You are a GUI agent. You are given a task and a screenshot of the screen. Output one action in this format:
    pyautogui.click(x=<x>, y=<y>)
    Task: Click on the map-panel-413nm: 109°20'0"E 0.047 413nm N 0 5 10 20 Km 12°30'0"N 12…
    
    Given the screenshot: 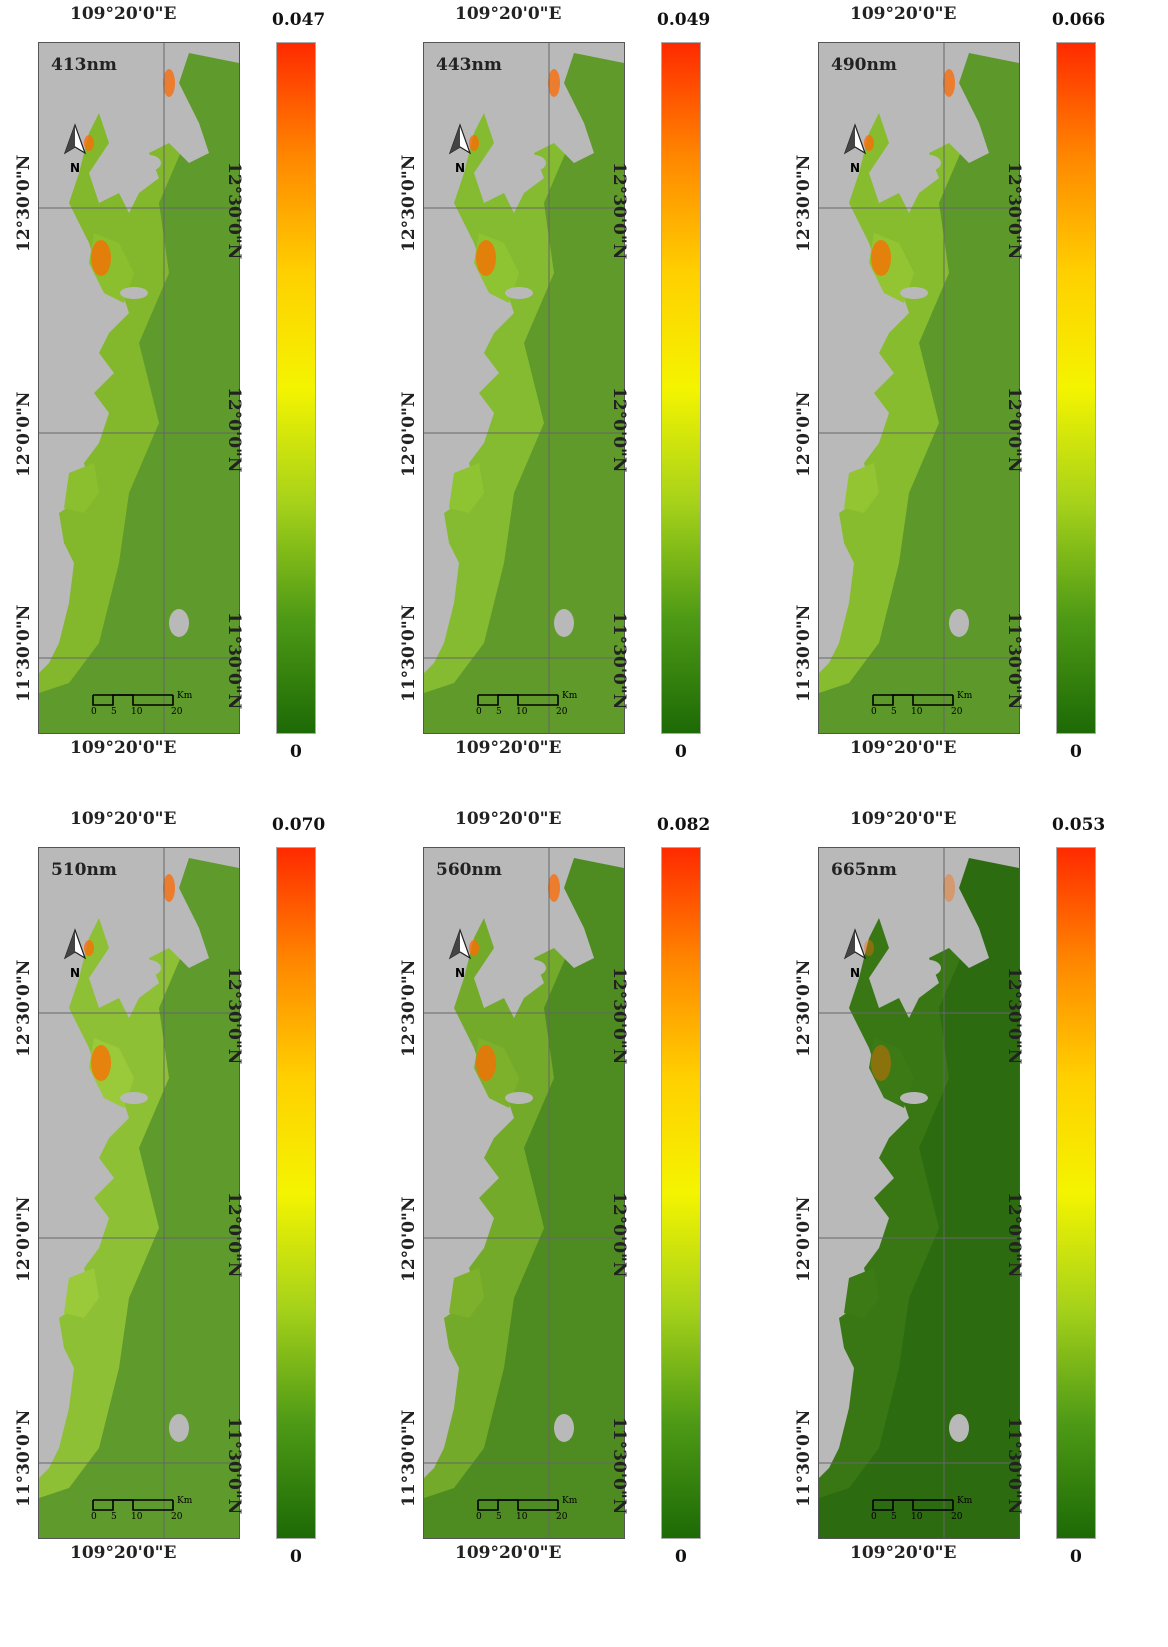 What is the action you would take?
    pyautogui.click(x=180, y=390)
    